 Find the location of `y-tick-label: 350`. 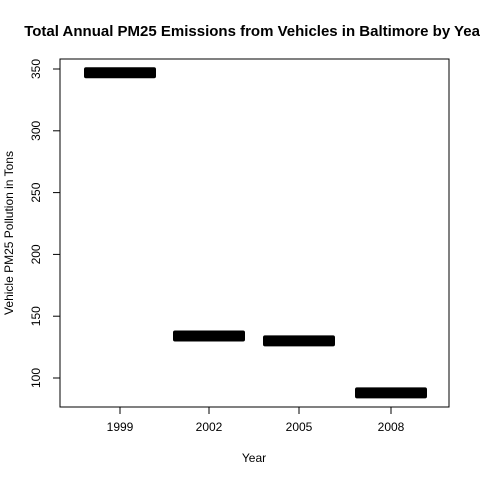

y-tick-label: 350 is located at coordinates (36, 69).